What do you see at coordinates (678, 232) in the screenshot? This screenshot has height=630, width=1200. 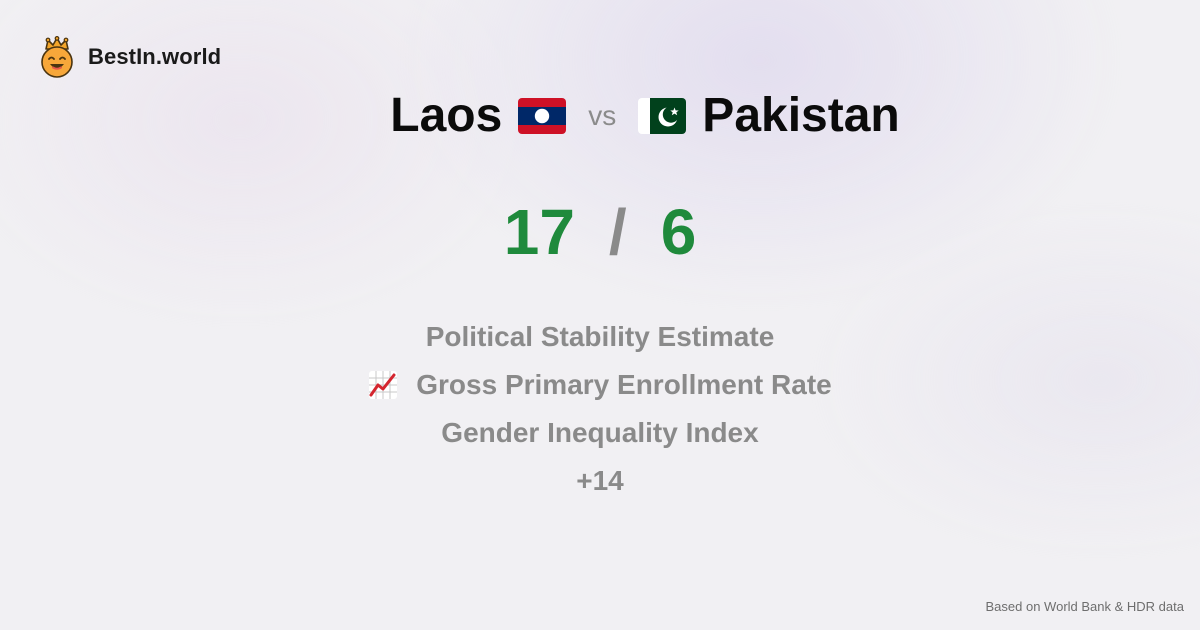 I see `right-score: 6` at bounding box center [678, 232].